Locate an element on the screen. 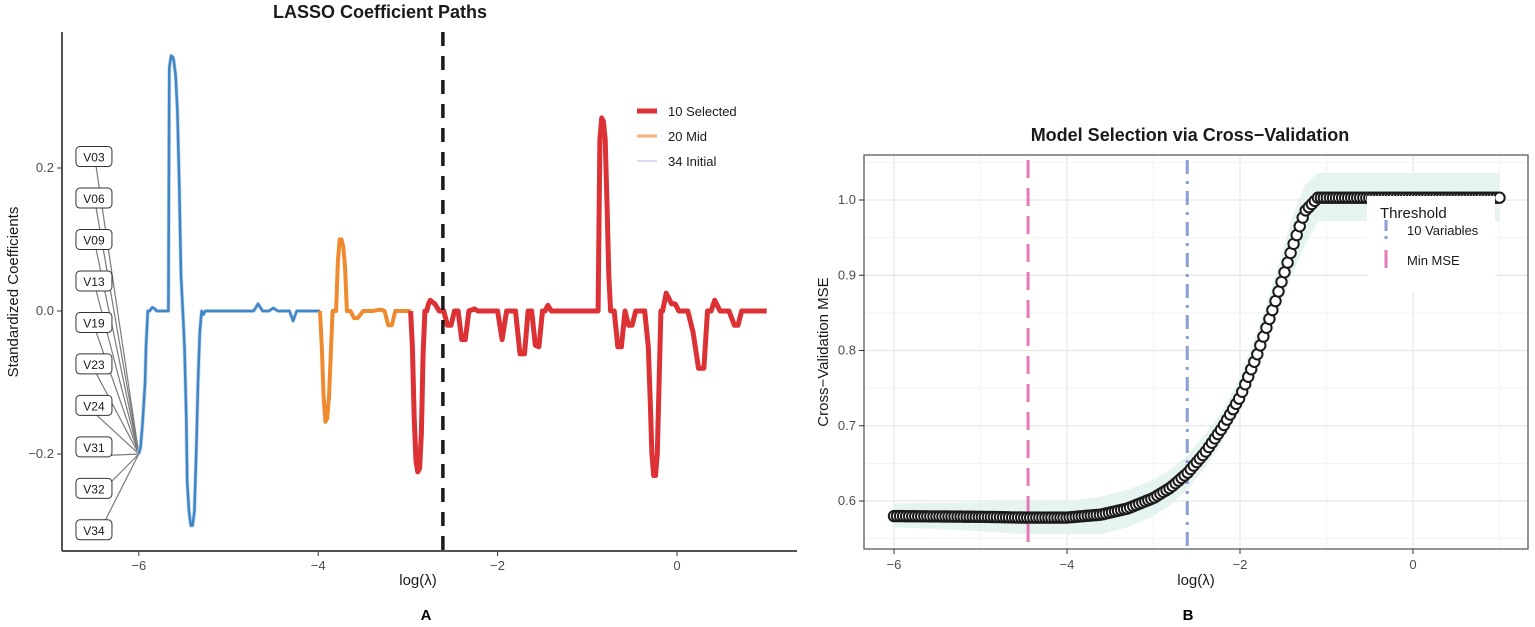 This screenshot has width=1535, height=627. variable-label: V32 is located at coordinates (94, 489).